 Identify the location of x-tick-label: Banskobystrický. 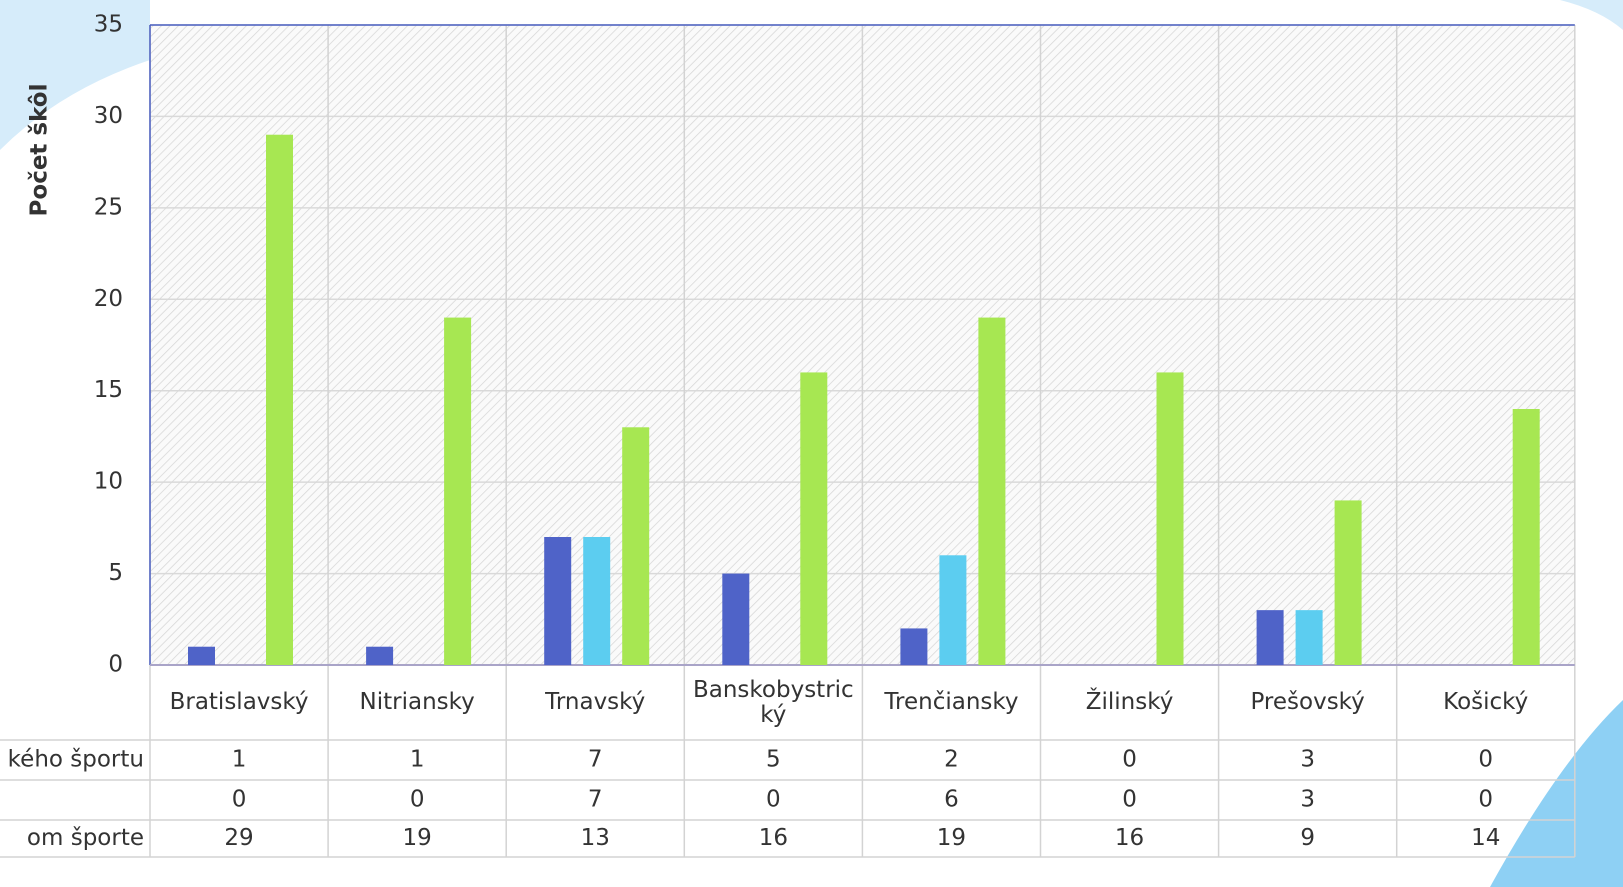
(773, 702).